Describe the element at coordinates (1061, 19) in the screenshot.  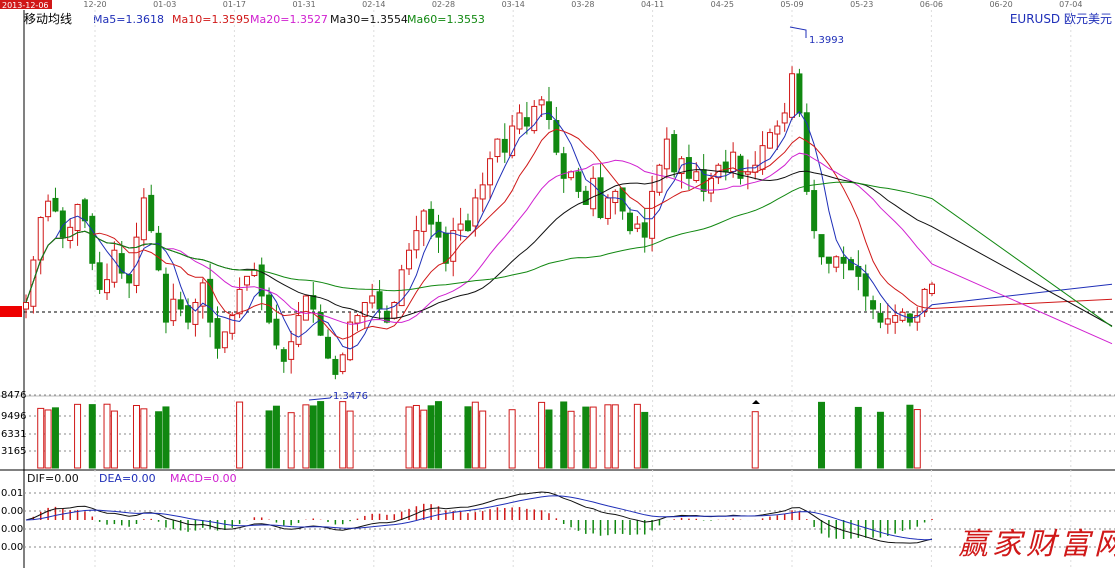
I see `chart-title: EURUSD 欧元美元` at that location.